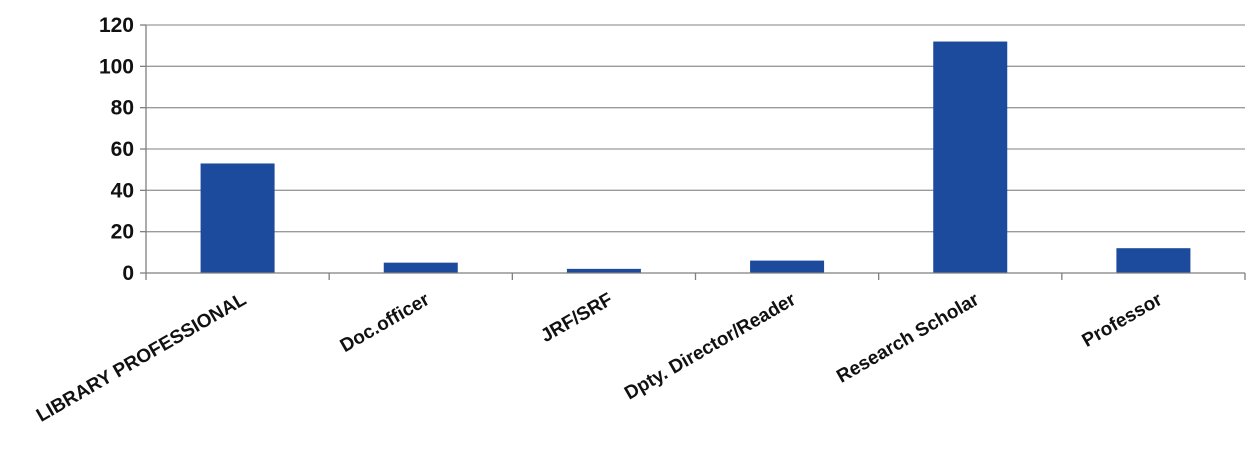 This screenshot has width=1247, height=471. I want to click on y-axis-tick-labels: 0 20 40 60 80 100 120, so click(116, 149).